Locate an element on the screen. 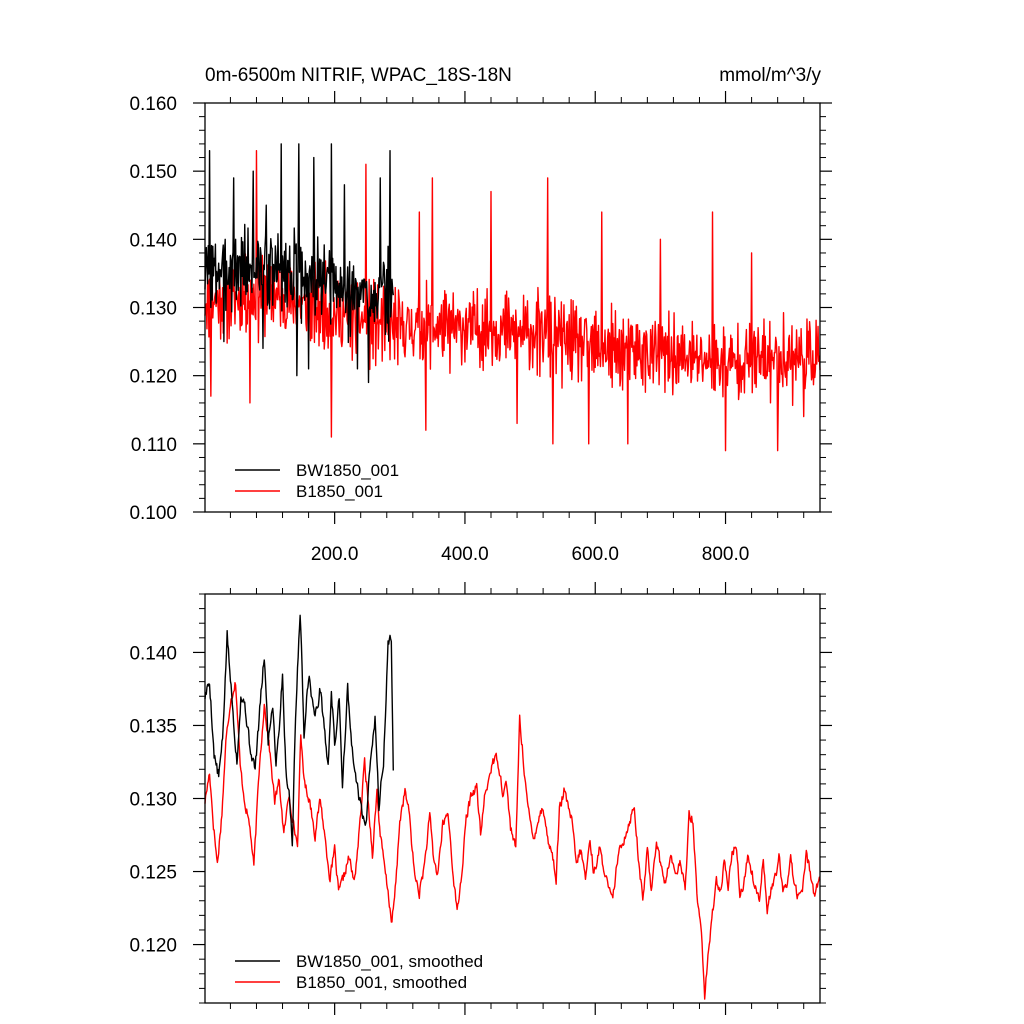 The width and height of the screenshot is (1024, 1024). top-panel-title: 0m-6500m NITRIF, WPAC_18S-18N is located at coordinates (358, 75).